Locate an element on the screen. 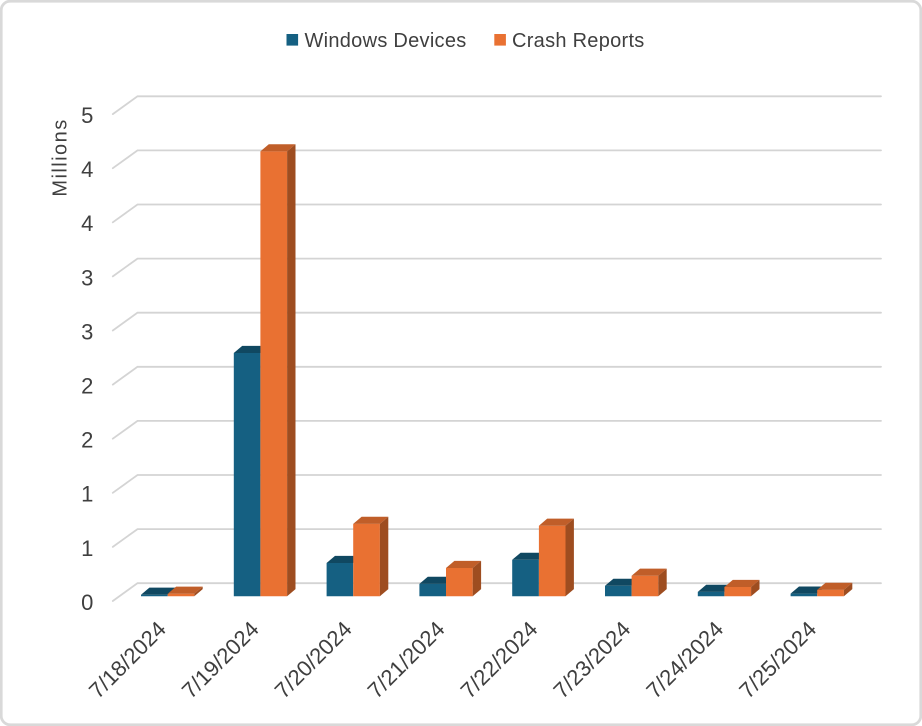  svg-text: 5 is located at coordinates (87, 115).